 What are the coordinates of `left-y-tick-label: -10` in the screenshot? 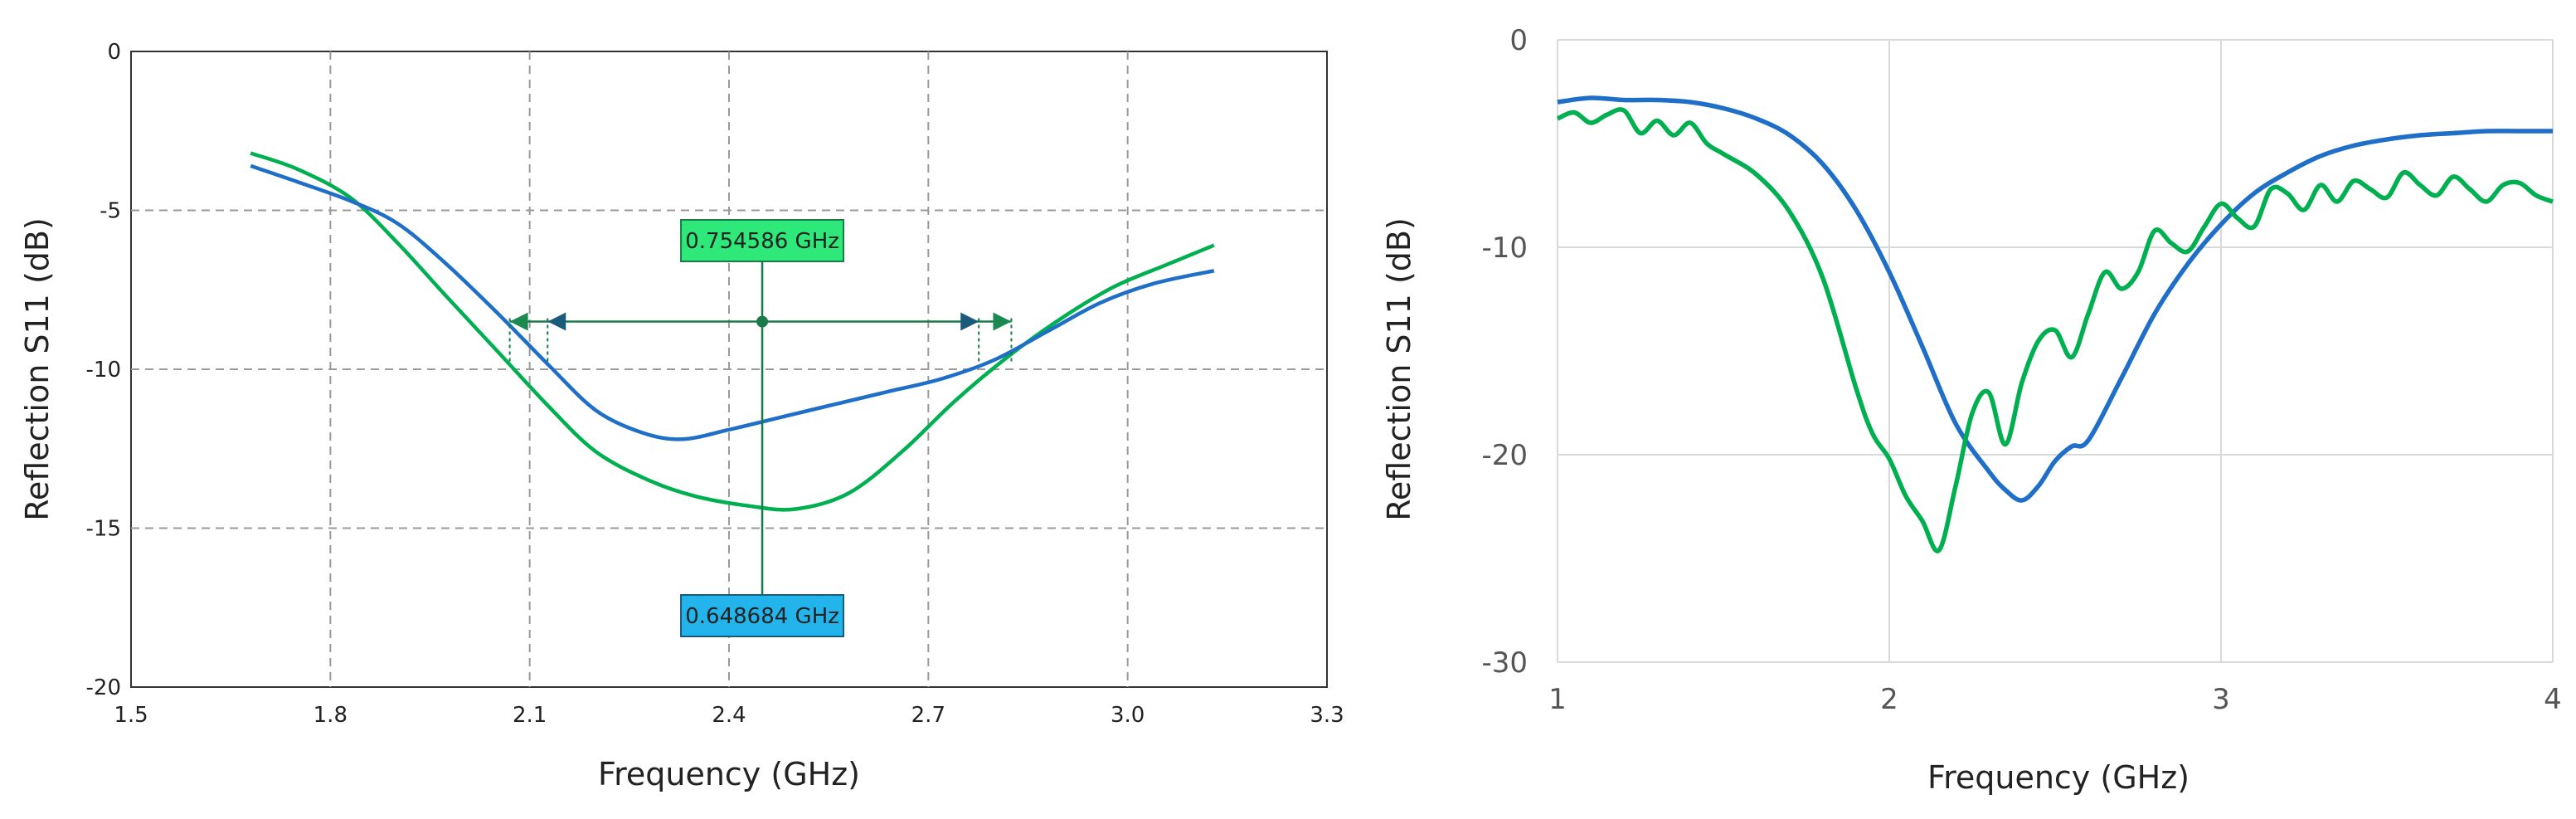 It's located at (104, 370).